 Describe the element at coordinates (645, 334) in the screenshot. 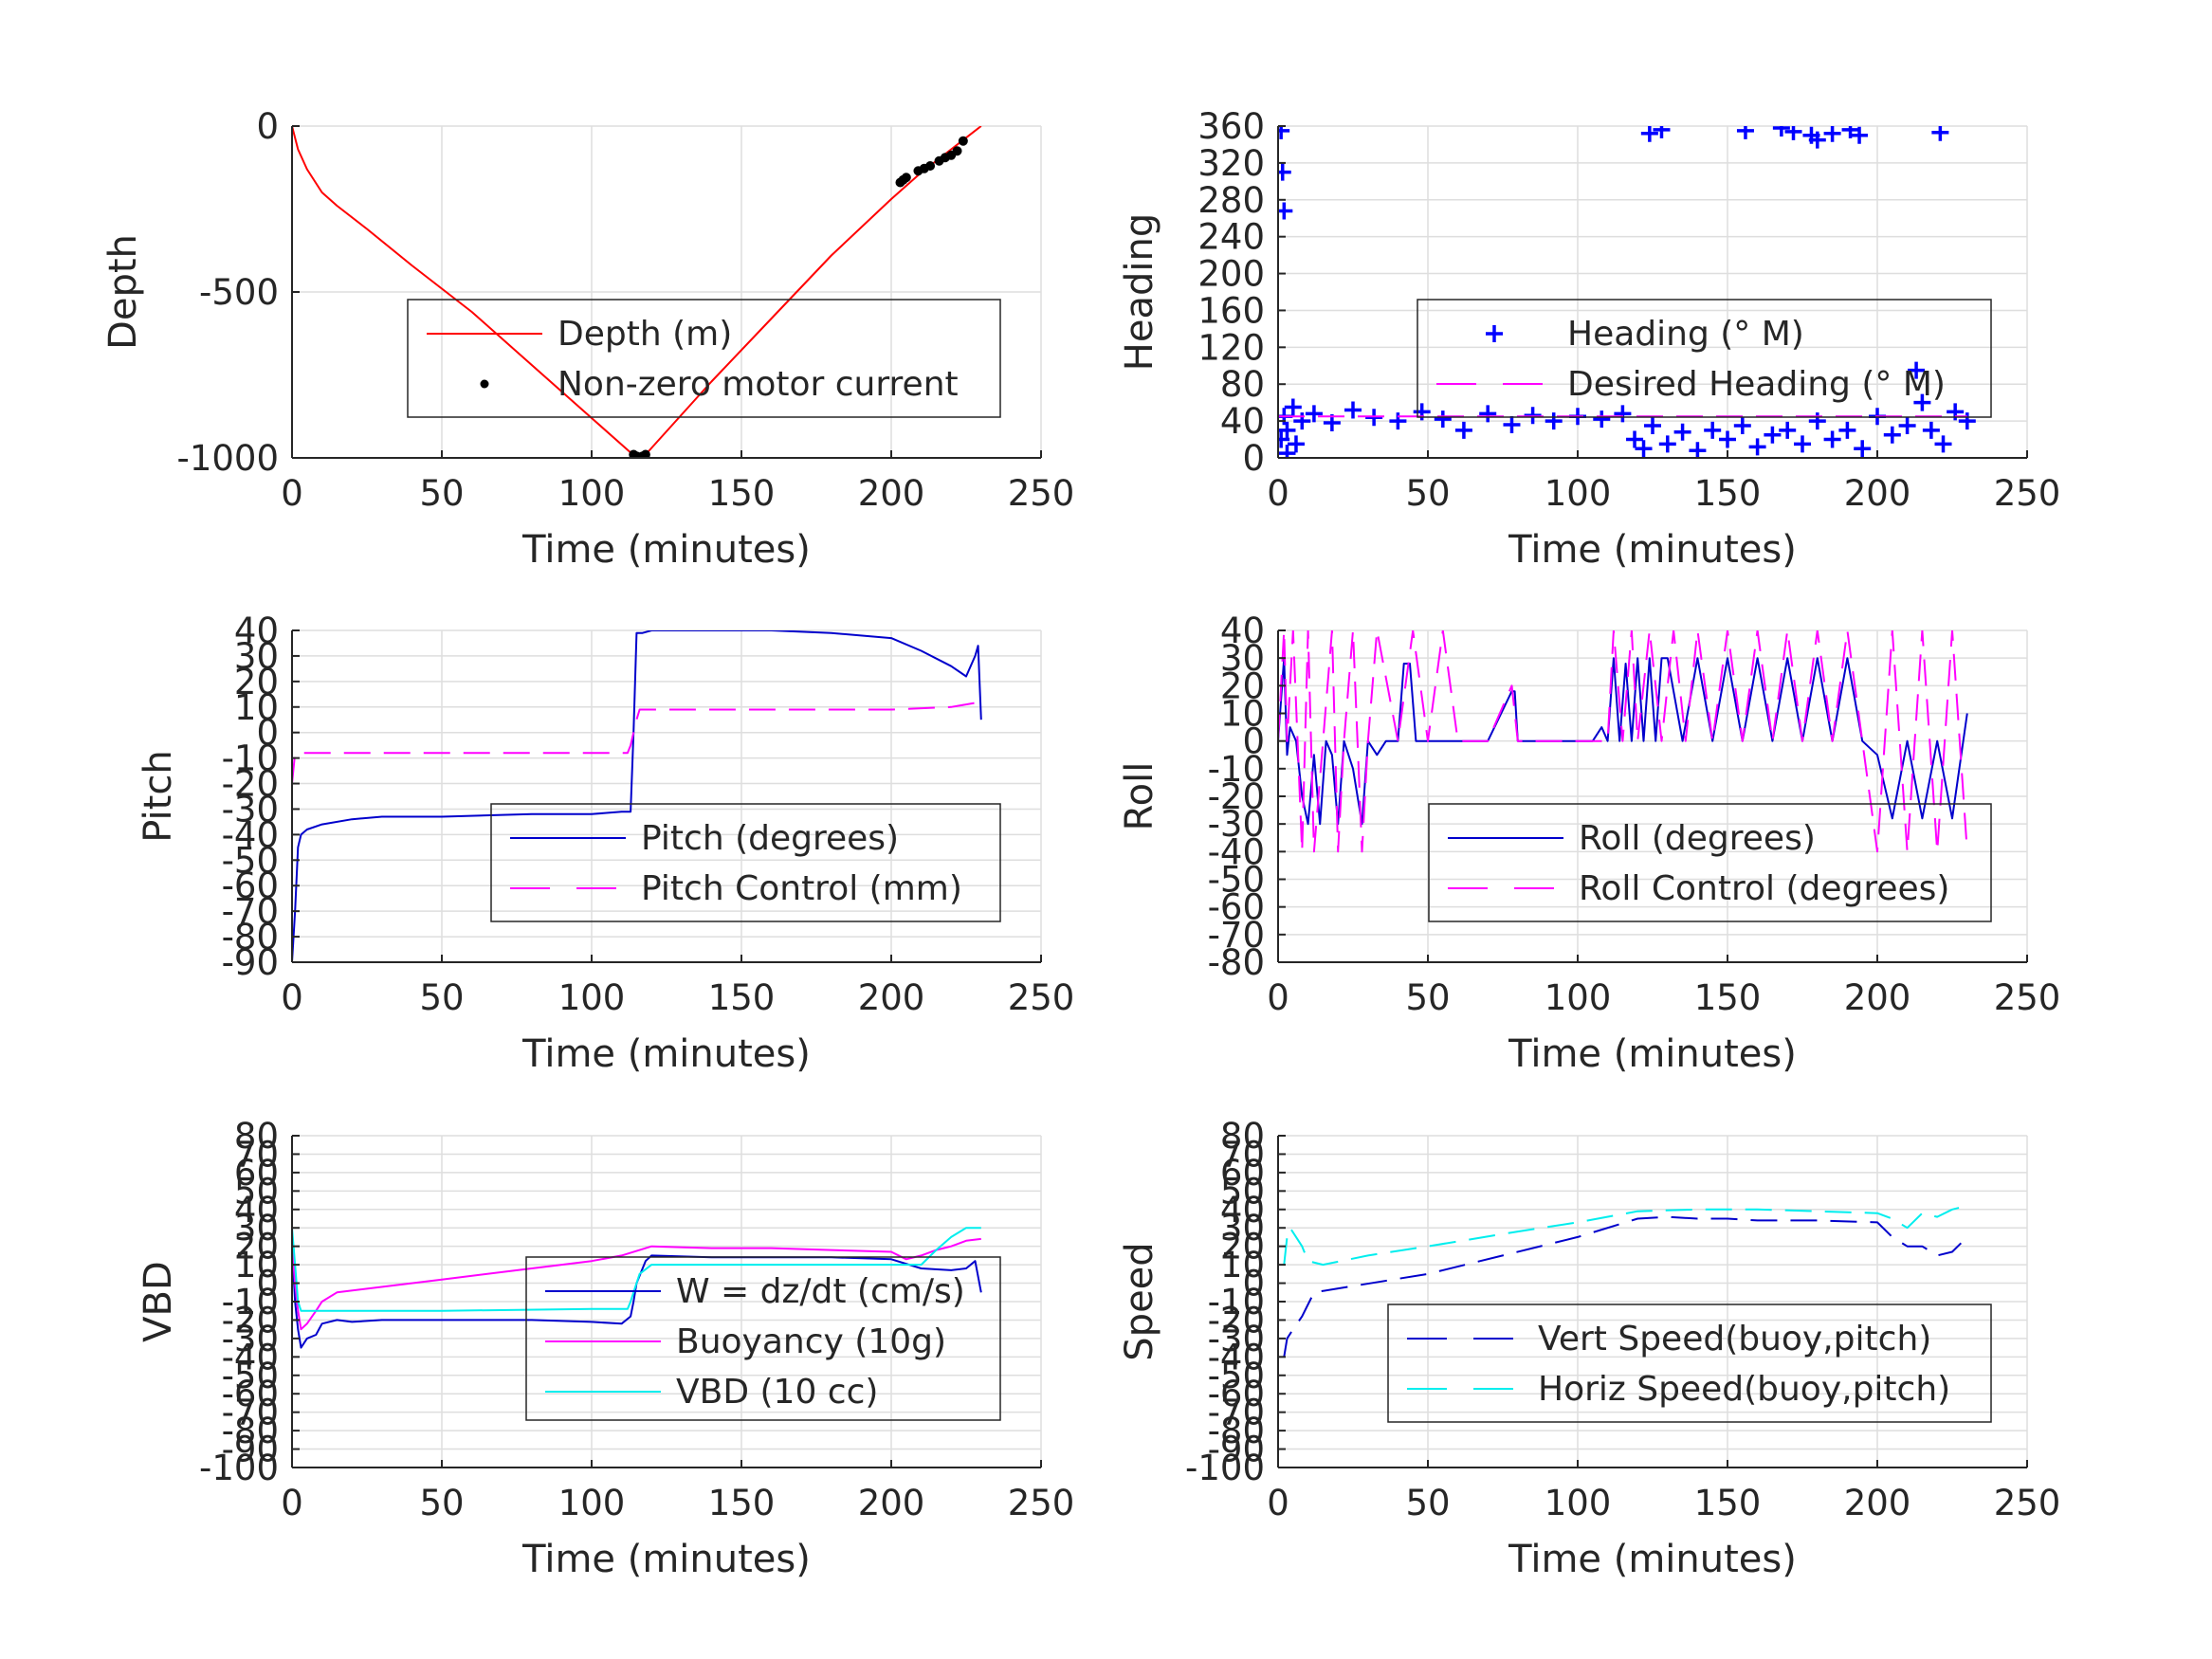

I see `legend-label: Depth (m)` at that location.